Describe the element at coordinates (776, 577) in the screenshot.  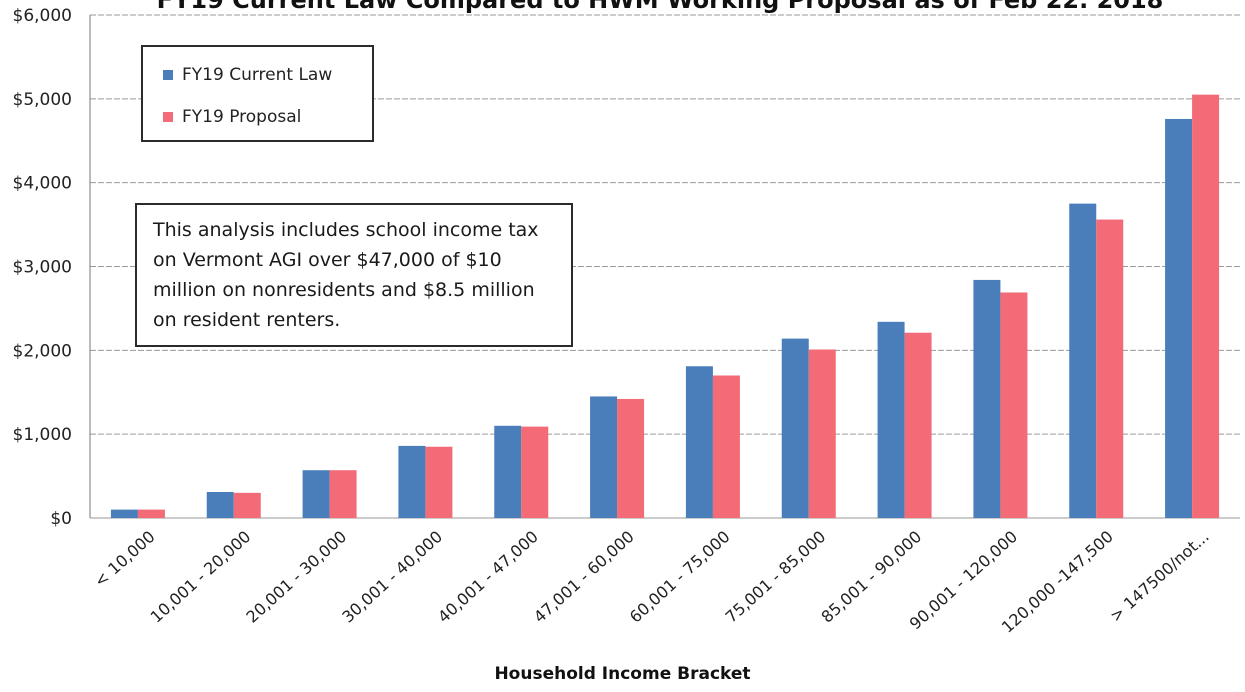
I see `x-tick-label: 75,001 - 85,000` at that location.